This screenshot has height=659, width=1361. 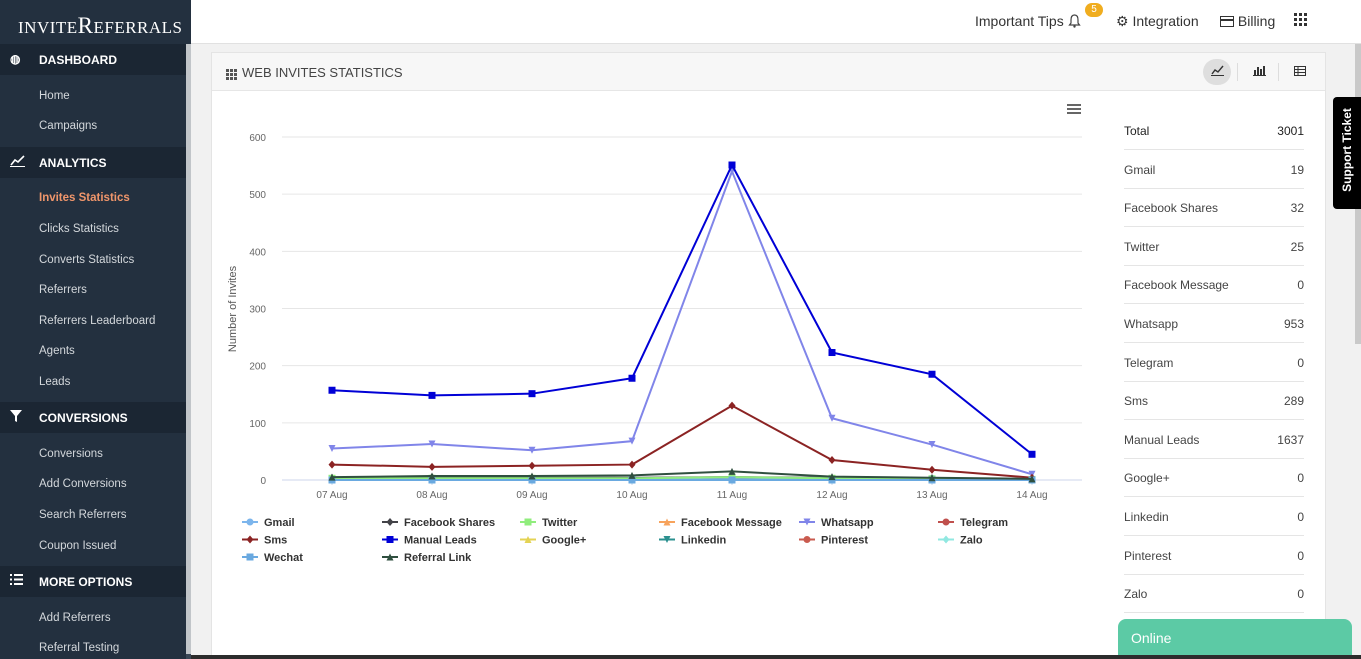 I want to click on list-icon, so click(x=17, y=581).